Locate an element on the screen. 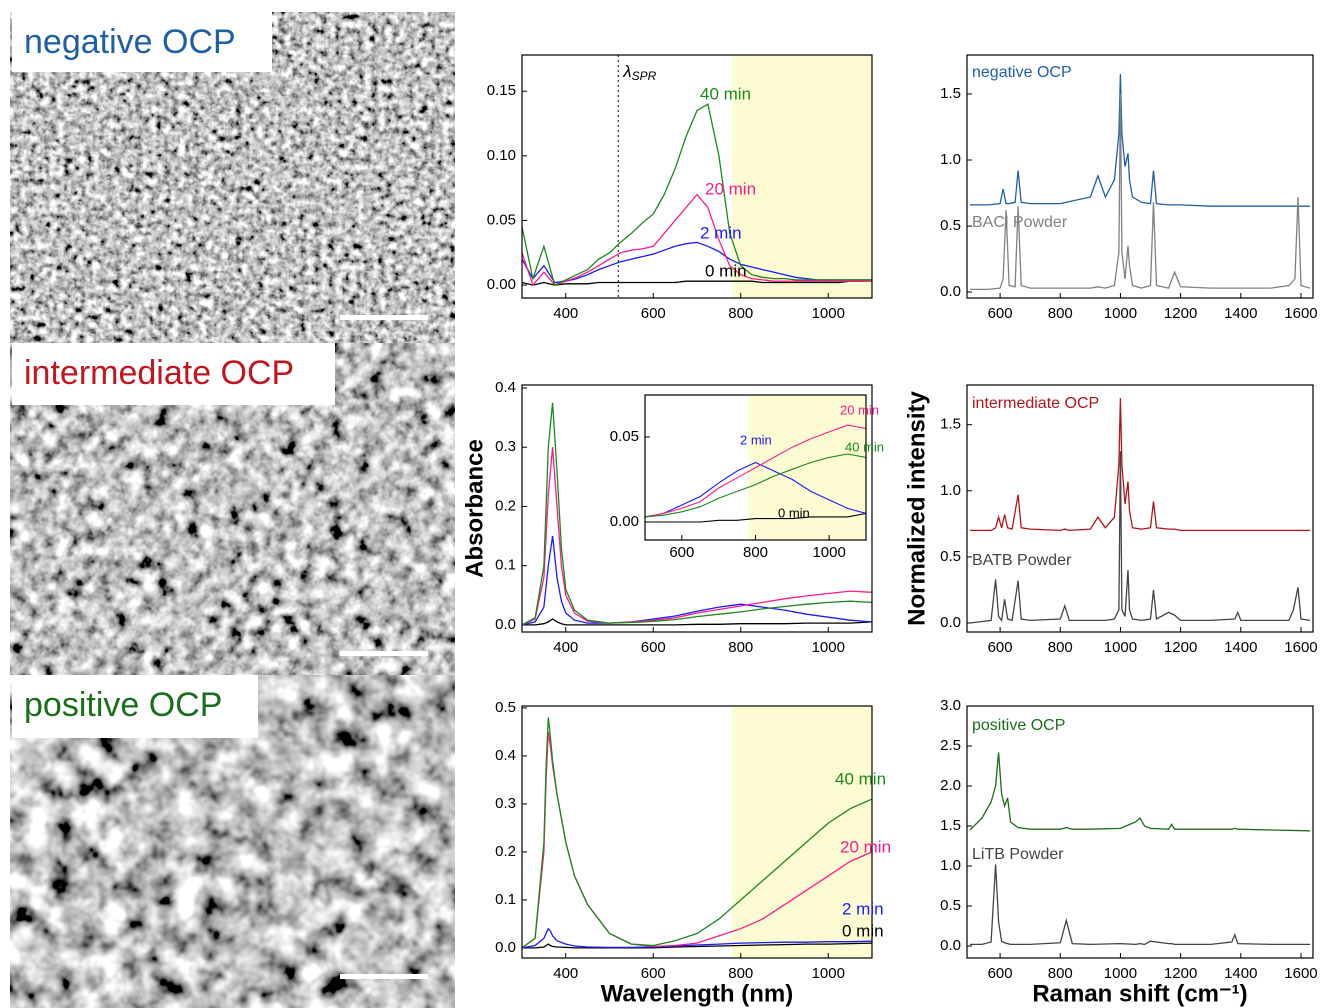 The width and height of the screenshot is (1321, 1008). series-label: BATB Powder is located at coordinates (1022, 560).